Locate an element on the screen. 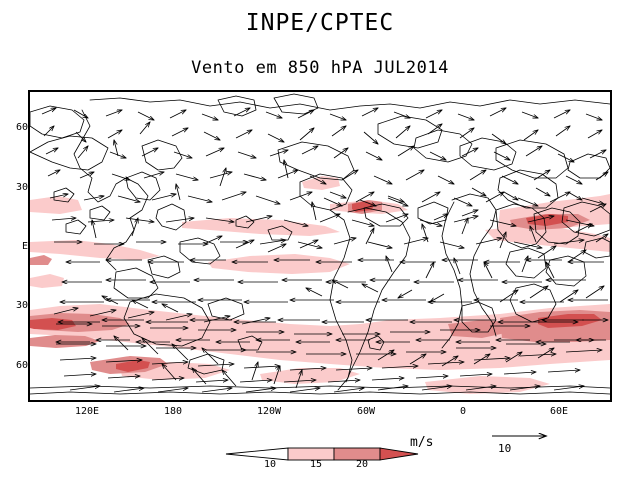  xtick-label-60e: 60E is located at coordinates (559, 411).